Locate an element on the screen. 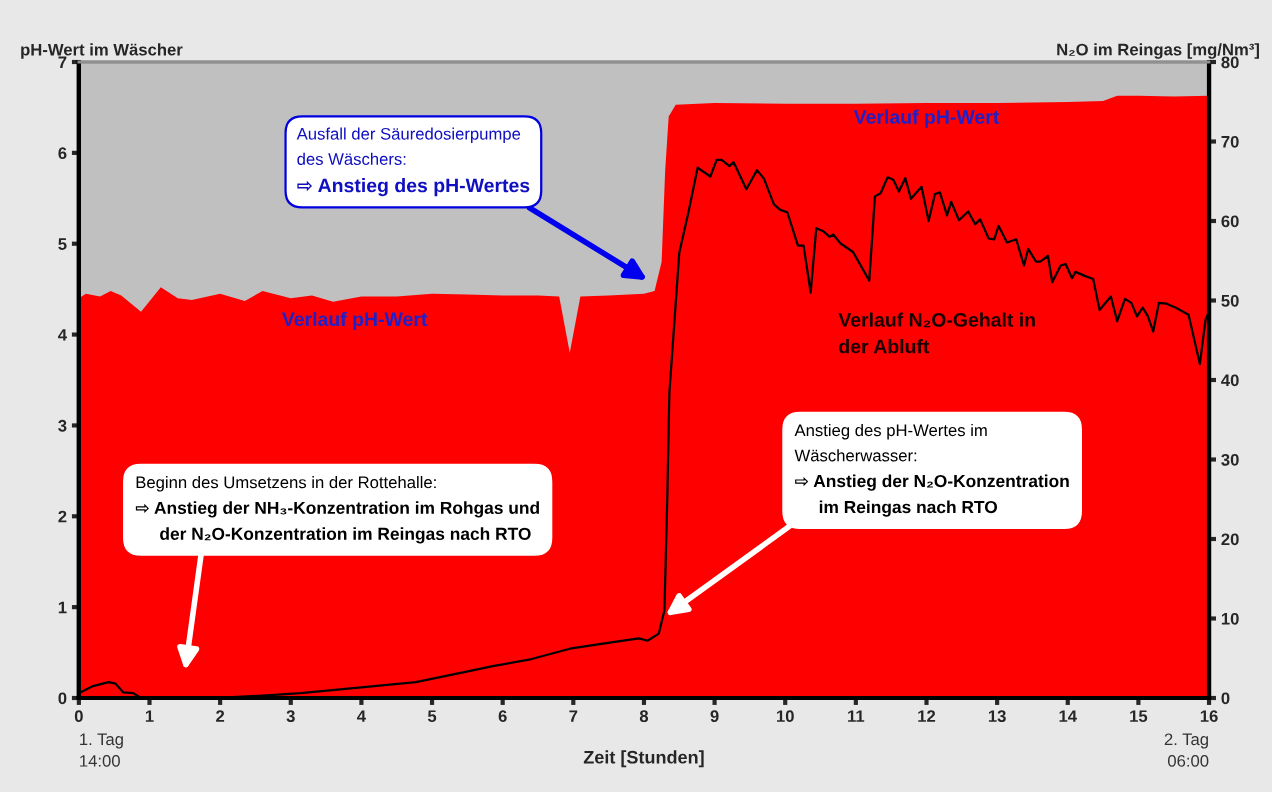 This screenshot has height=792, width=1272. x-tick-label: 12 is located at coordinates (927, 716).